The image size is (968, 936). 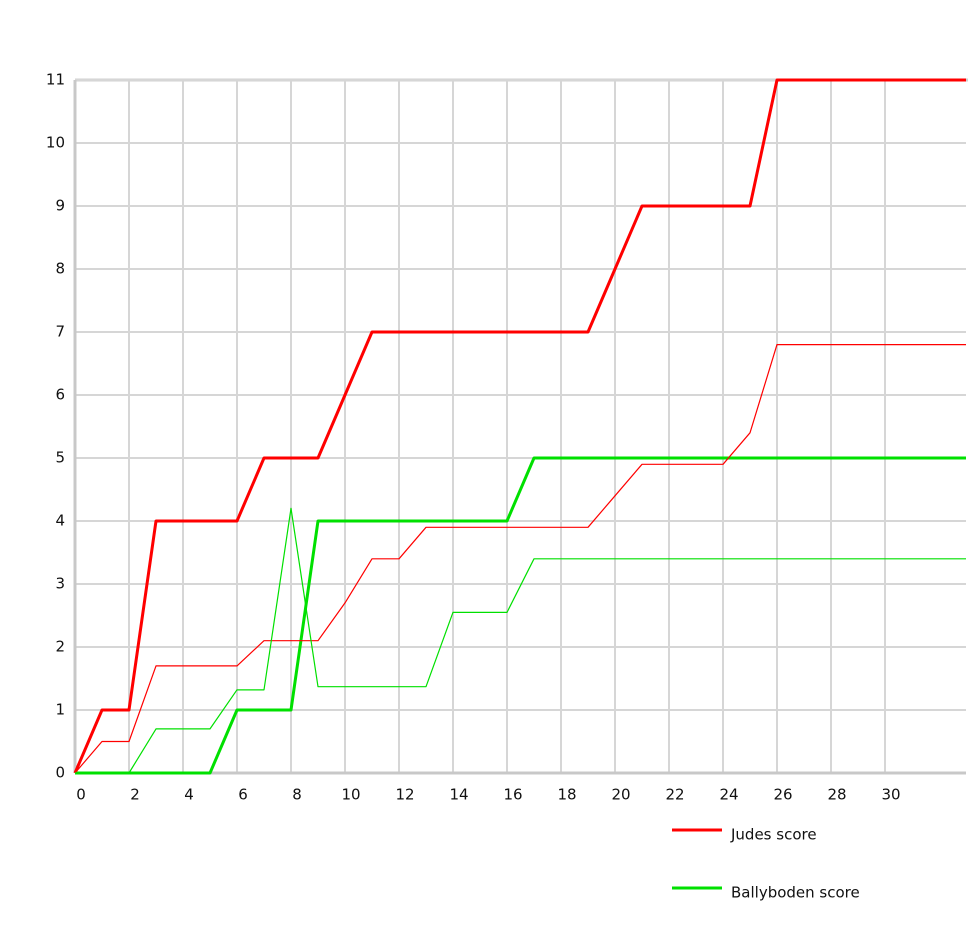 What do you see at coordinates (60, 710) in the screenshot?
I see `y-tick-label: 1` at bounding box center [60, 710].